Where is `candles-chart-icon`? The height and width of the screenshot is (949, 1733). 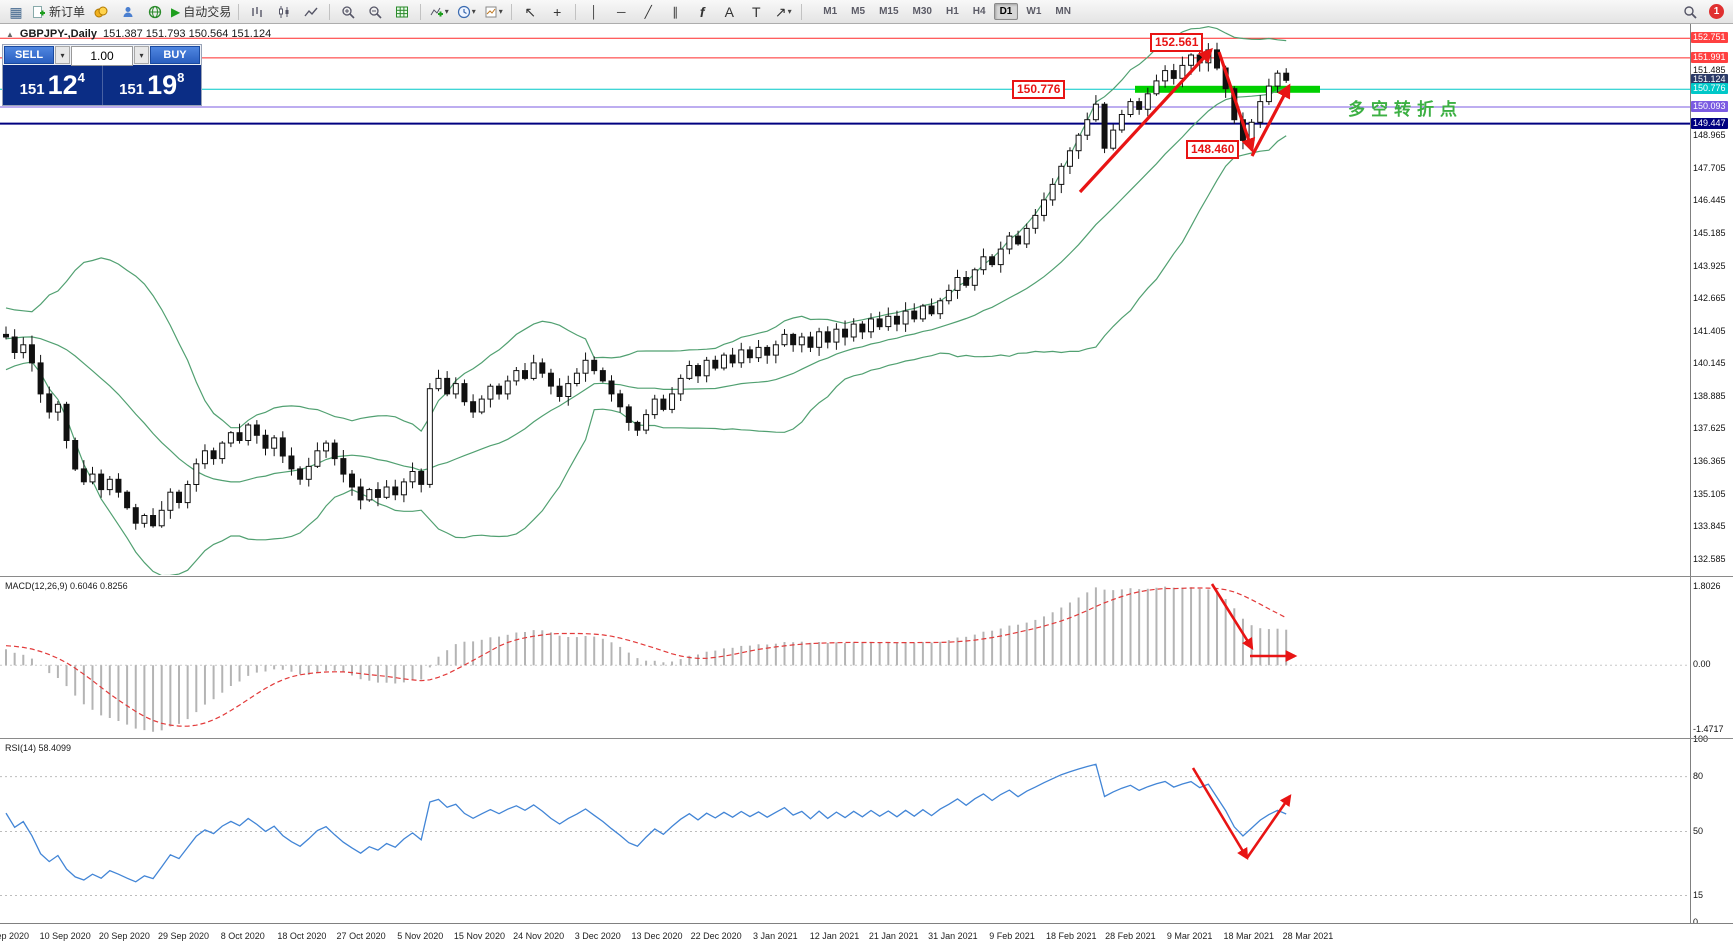 candles-chart-icon is located at coordinates (284, 12).